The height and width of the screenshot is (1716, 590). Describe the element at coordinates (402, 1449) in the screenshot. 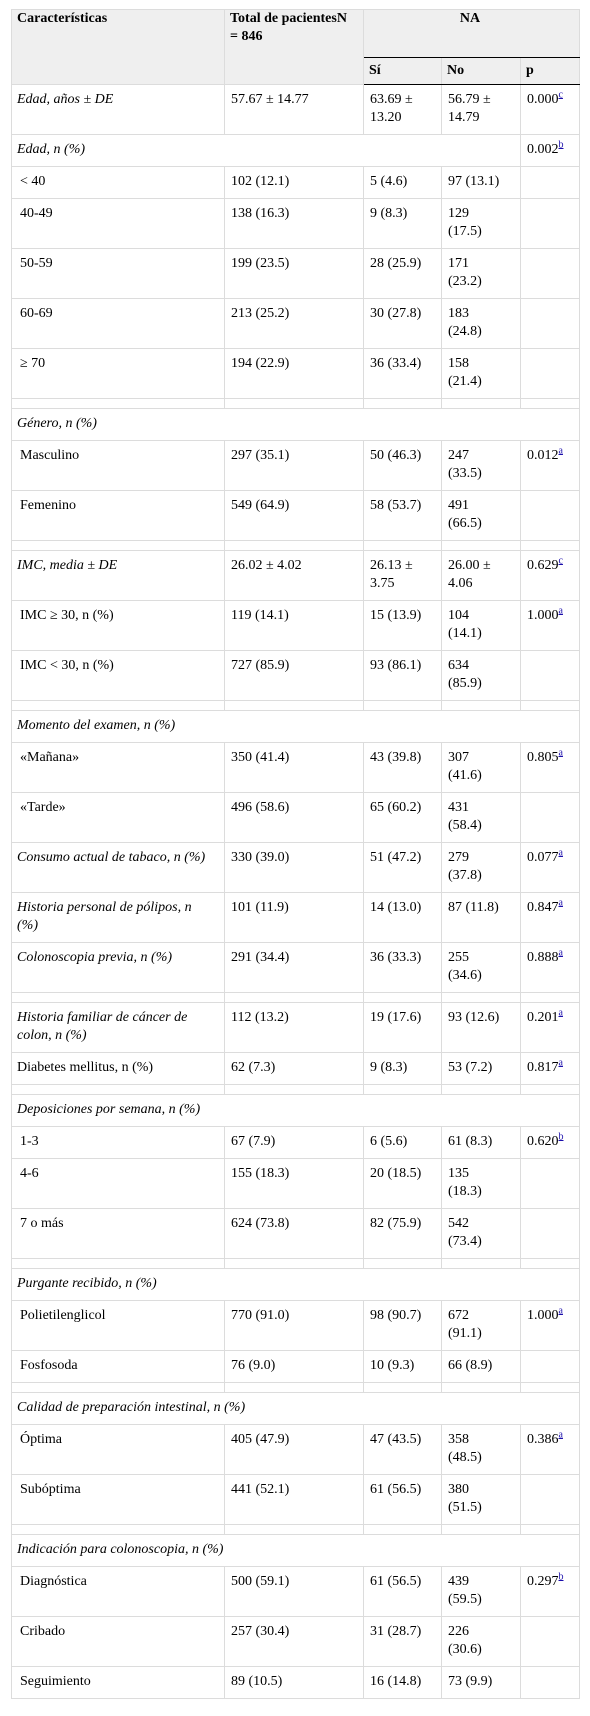

I see `value-cell: 47 (43.5)` at that location.